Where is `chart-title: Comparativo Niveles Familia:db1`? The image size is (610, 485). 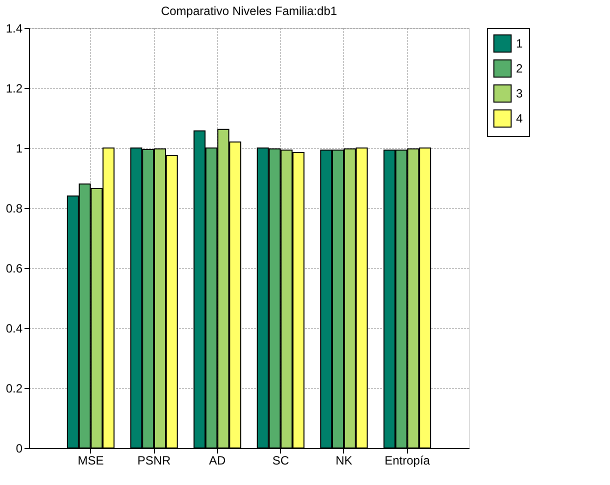 chart-title: Comparativo Niveles Familia:db1 is located at coordinates (249, 11).